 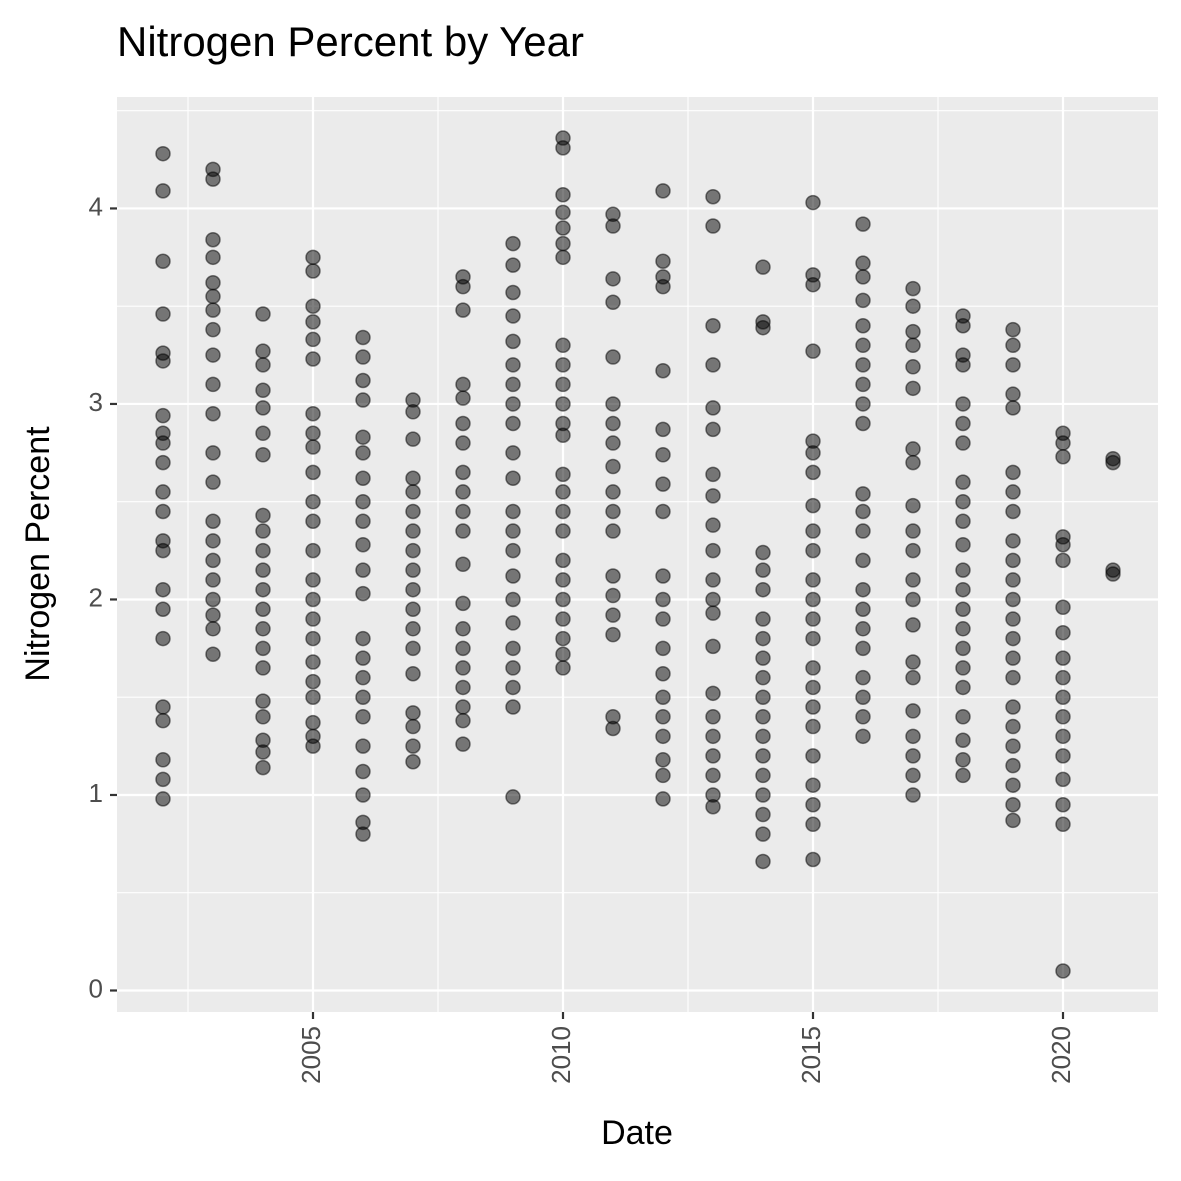 What do you see at coordinates (38, 554) in the screenshot?
I see `y-axis-label: Nitrogen Percent` at bounding box center [38, 554].